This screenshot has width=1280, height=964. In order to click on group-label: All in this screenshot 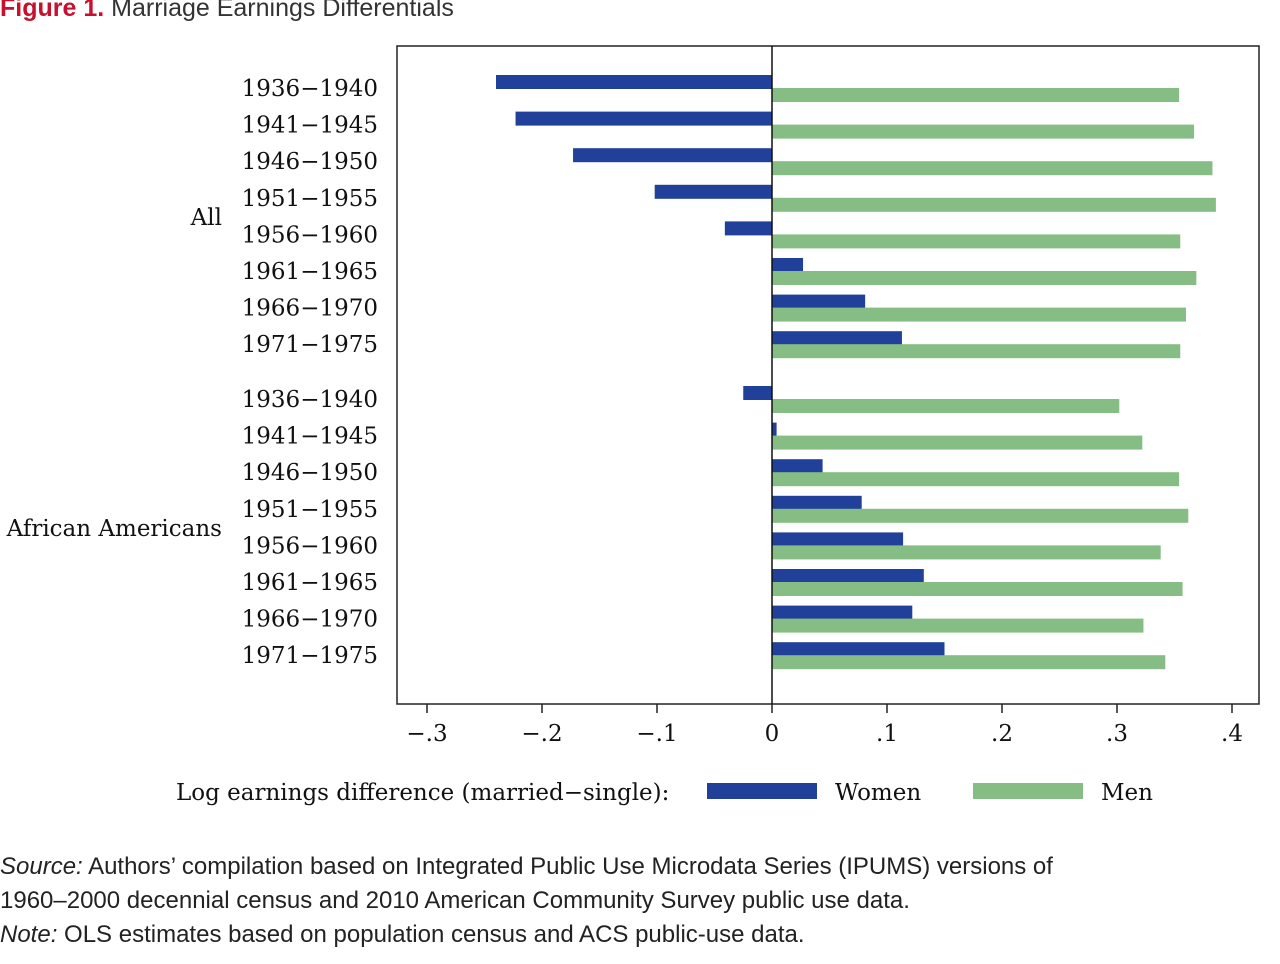, I will do `click(206, 218)`.